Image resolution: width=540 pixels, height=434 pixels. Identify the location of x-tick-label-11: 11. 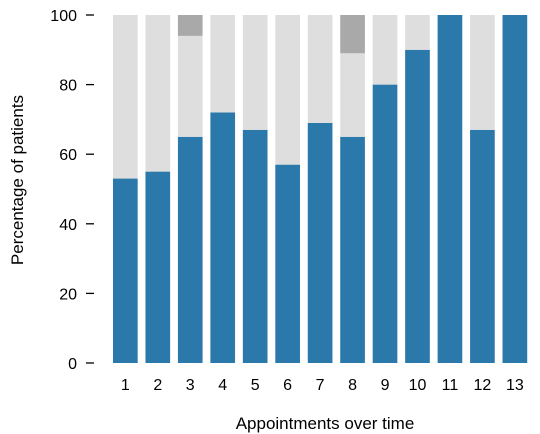
(450, 385).